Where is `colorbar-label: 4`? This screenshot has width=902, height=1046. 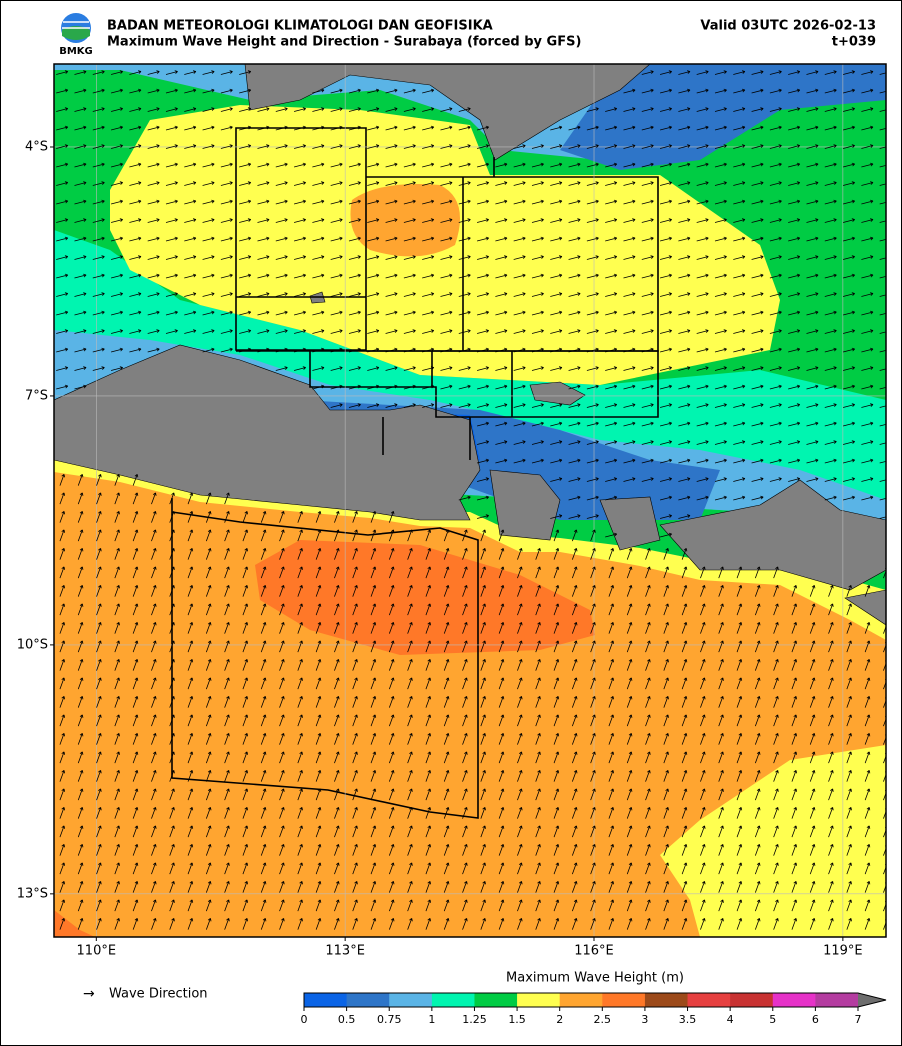
colorbar-label: 4 is located at coordinates (730, 1019).